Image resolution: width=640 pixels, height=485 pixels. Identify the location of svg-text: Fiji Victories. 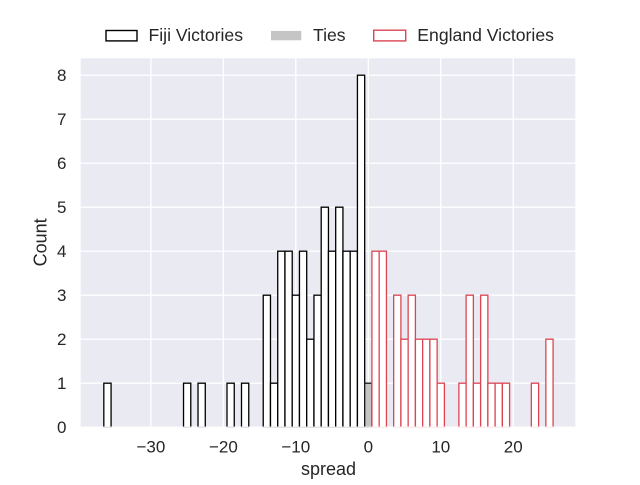
(196, 35).